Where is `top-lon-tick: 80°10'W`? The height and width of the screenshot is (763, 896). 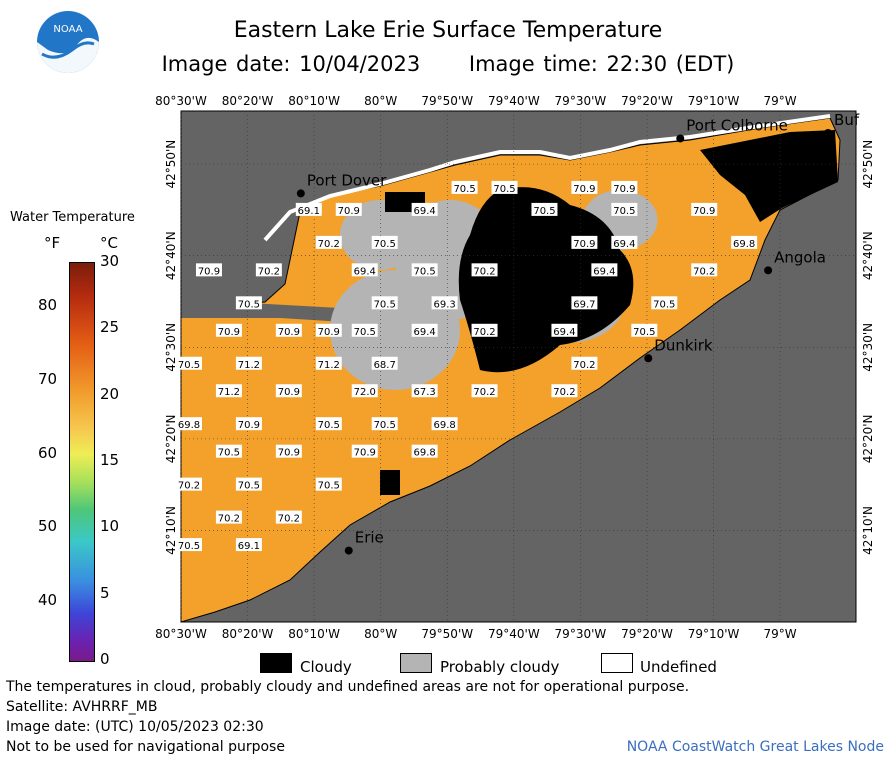
top-lon-tick: 80°10'W is located at coordinates (314, 101).